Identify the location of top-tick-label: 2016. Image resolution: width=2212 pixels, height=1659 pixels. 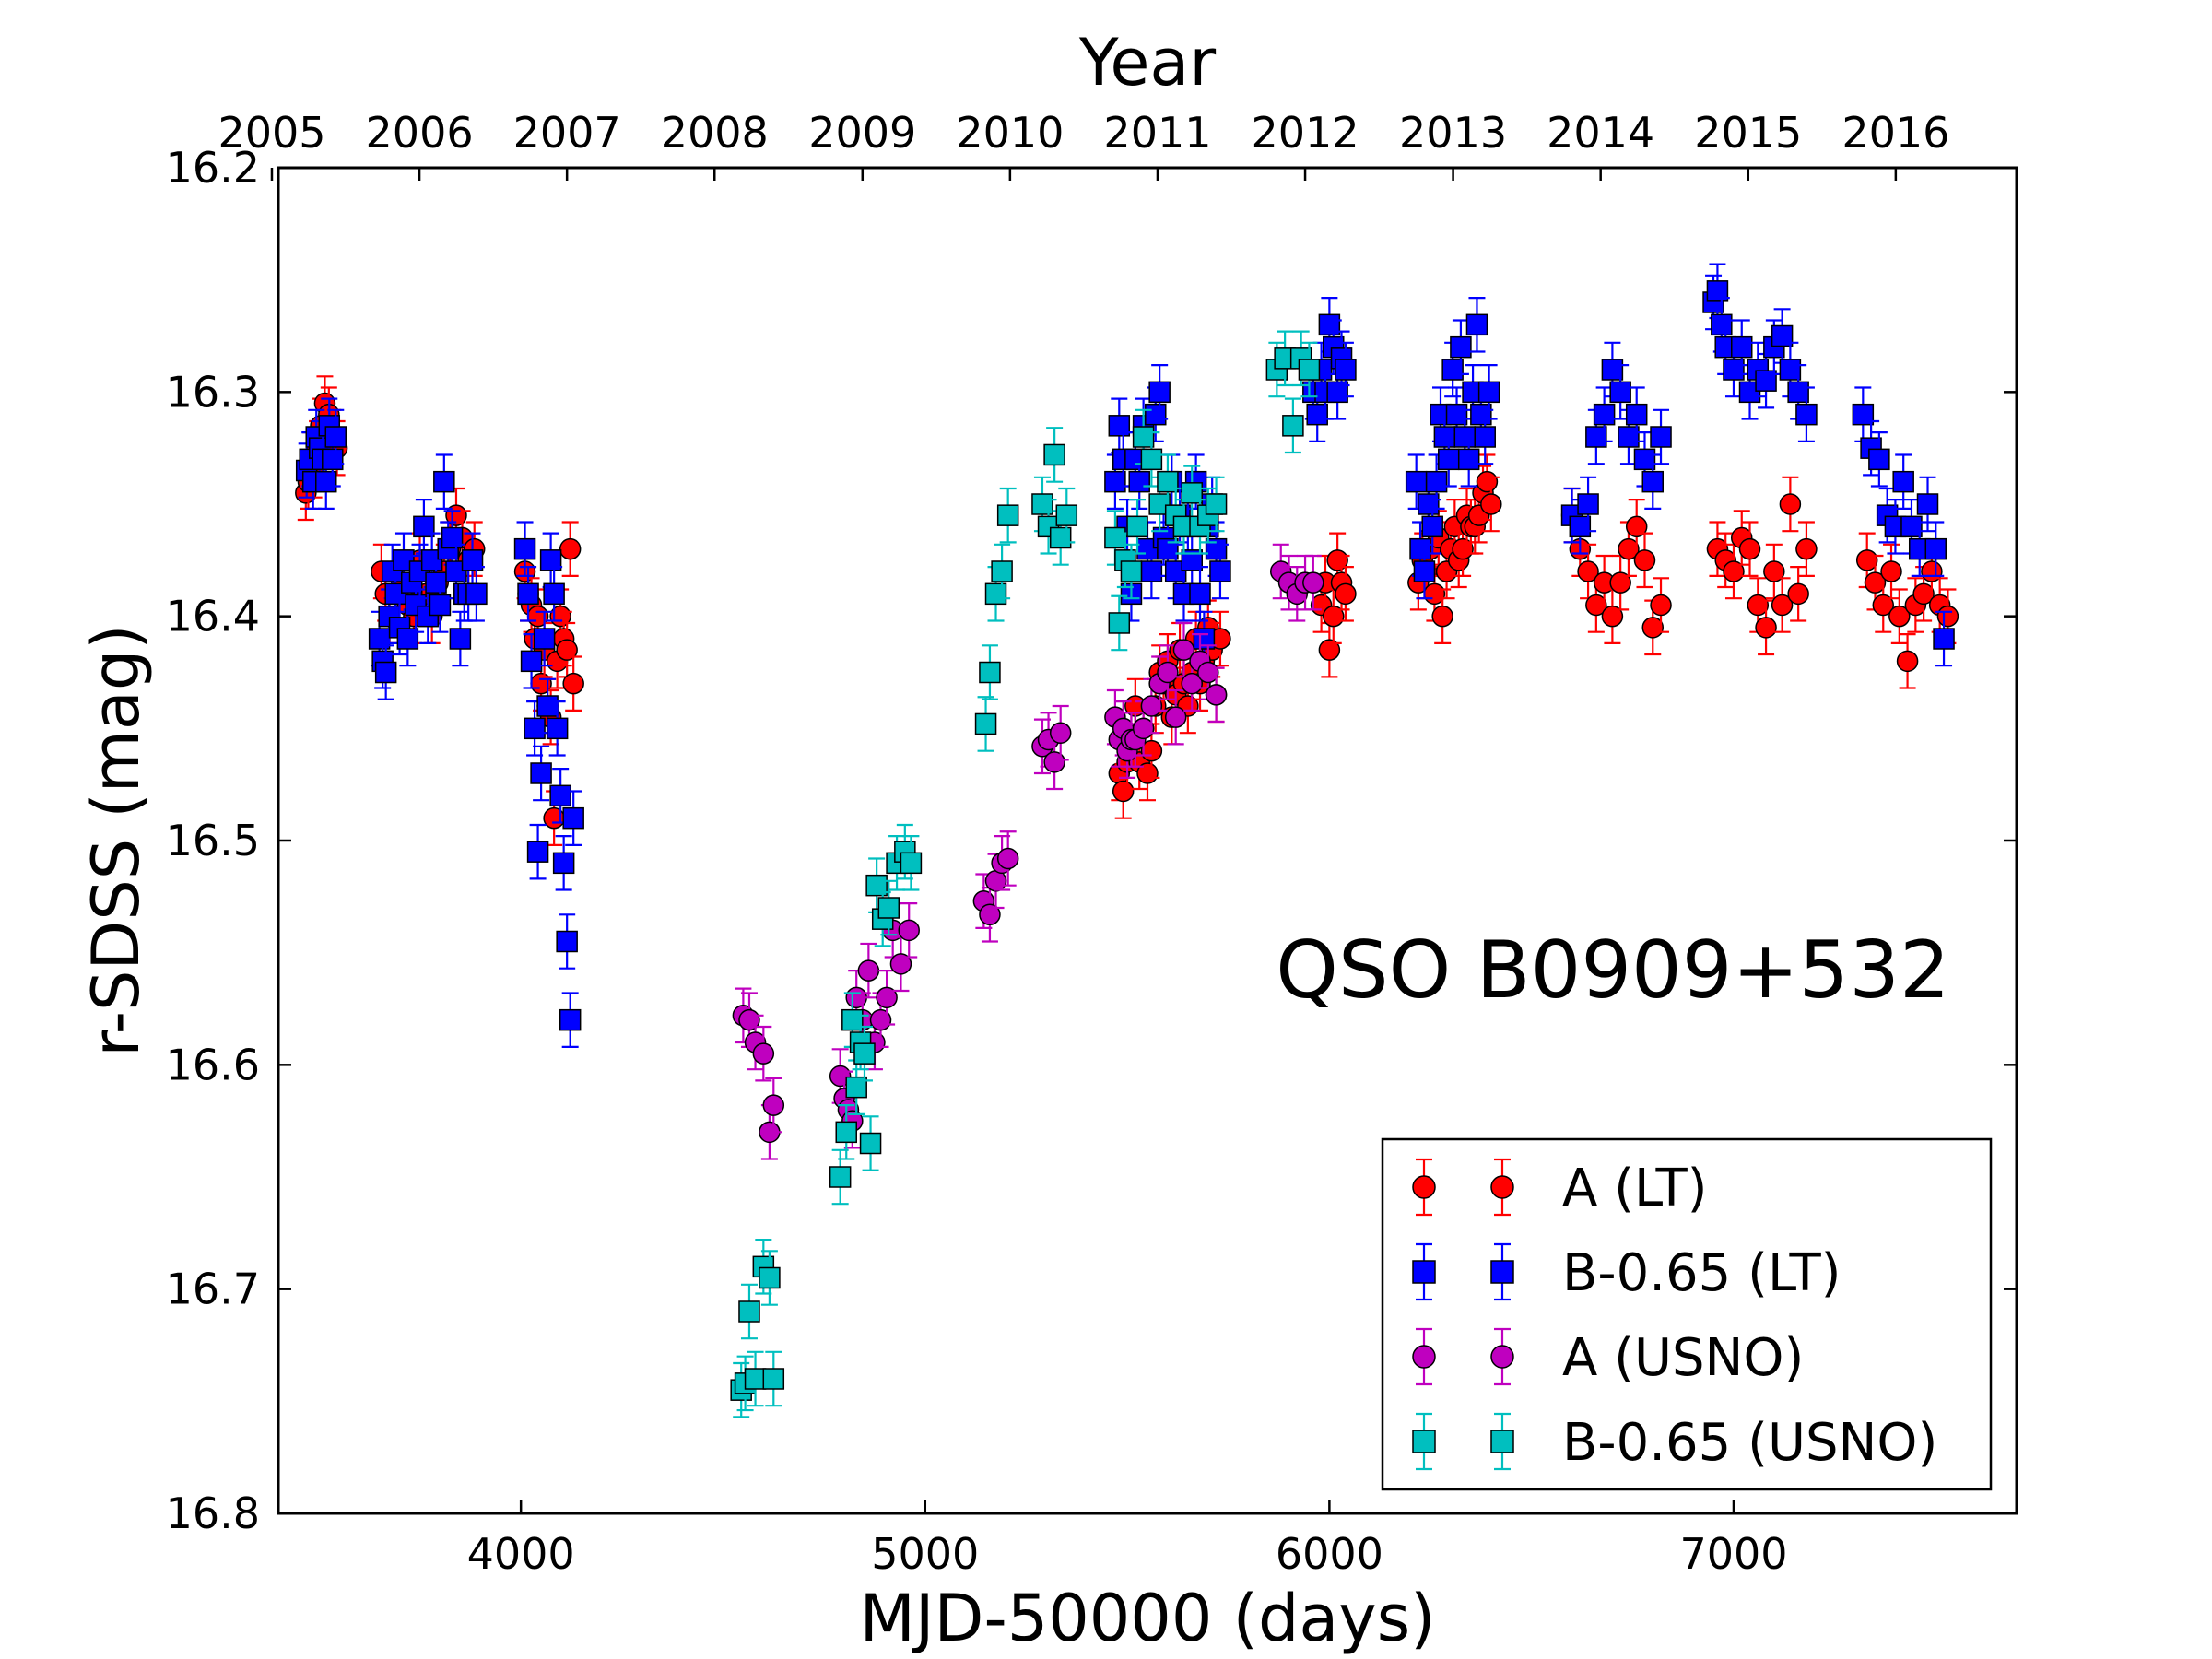
(1895, 133).